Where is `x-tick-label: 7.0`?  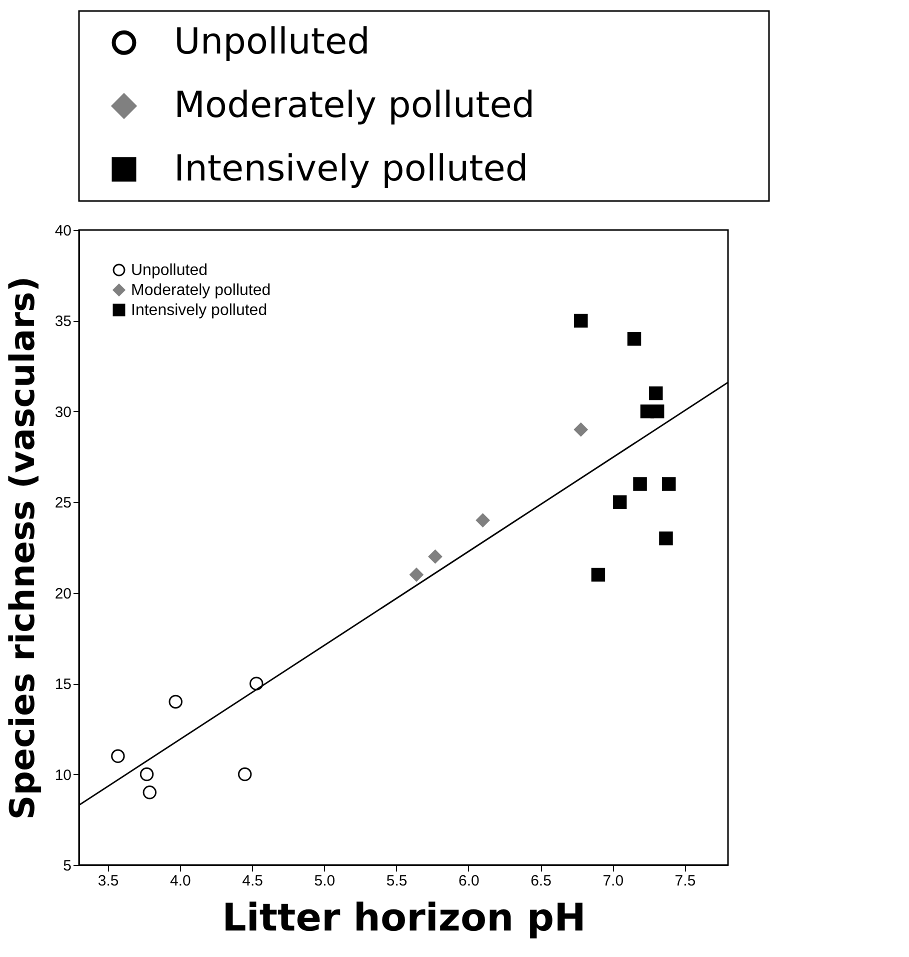
x-tick-label: 7.0 is located at coordinates (613, 881).